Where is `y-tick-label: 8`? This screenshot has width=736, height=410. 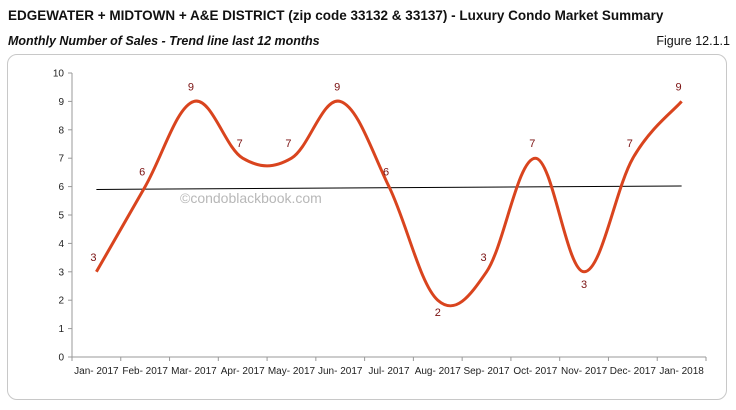 y-tick-label: 8 is located at coordinates (61, 130).